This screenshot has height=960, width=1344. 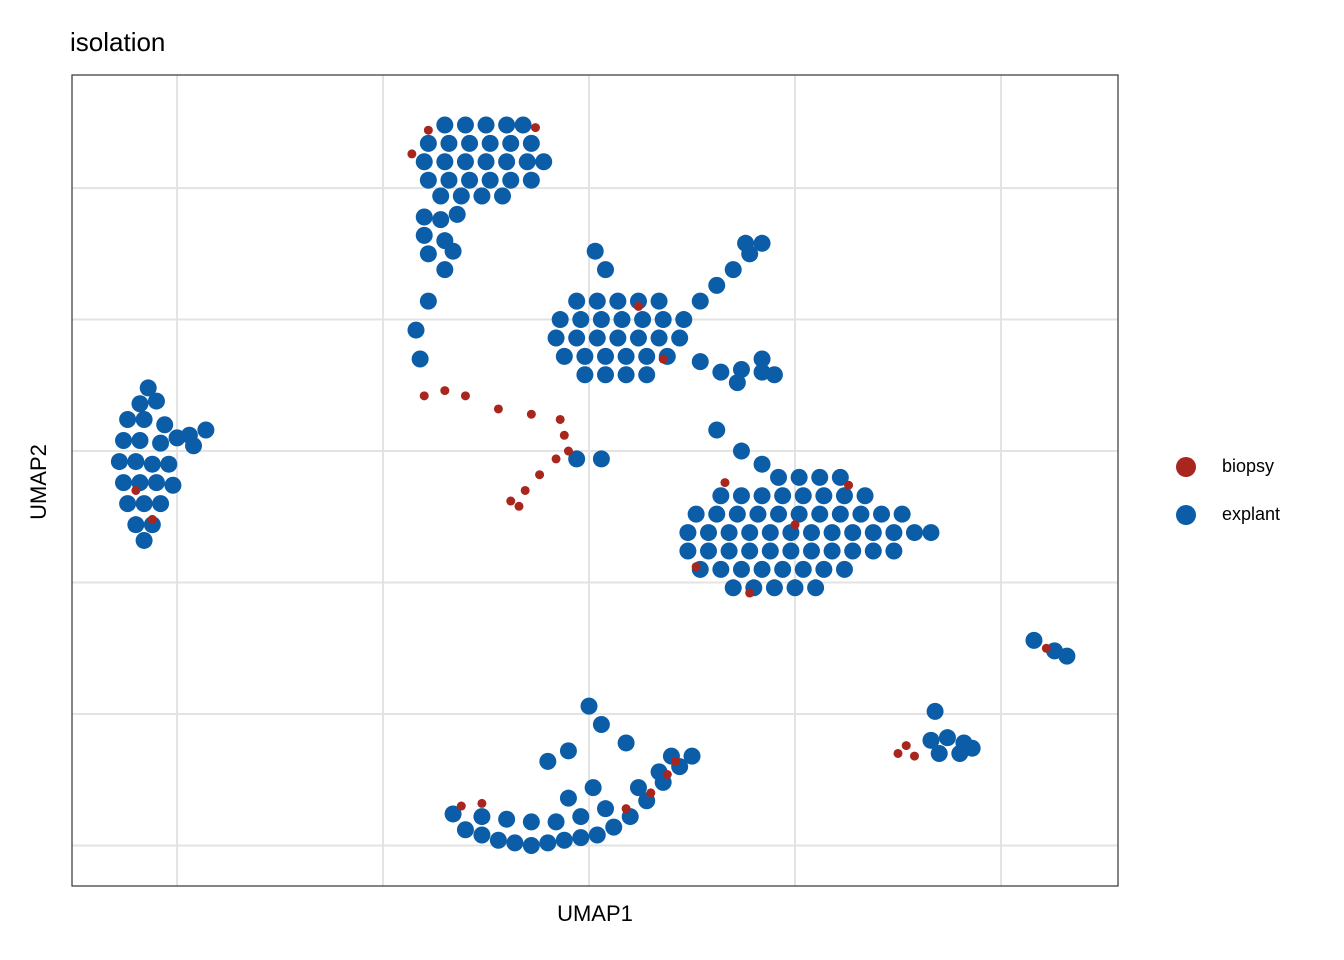 I want to click on legend-label: biopsy, so click(x=1248, y=466).